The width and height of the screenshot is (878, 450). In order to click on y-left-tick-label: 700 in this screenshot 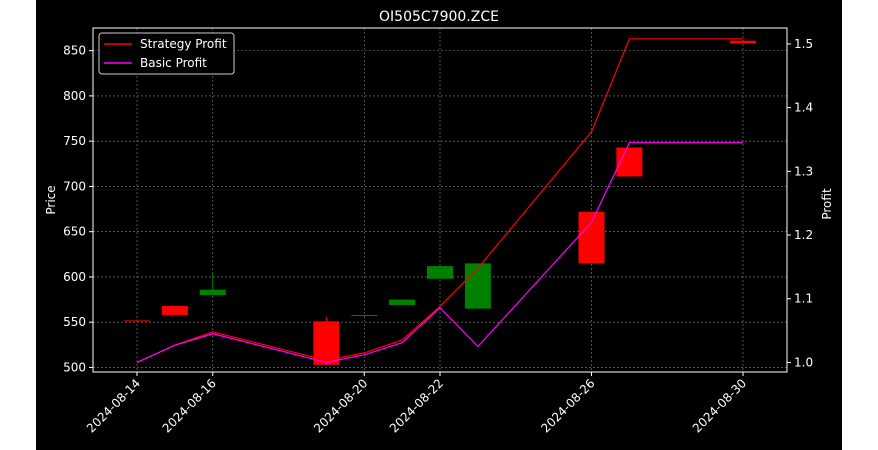, I will do `click(74, 186)`.